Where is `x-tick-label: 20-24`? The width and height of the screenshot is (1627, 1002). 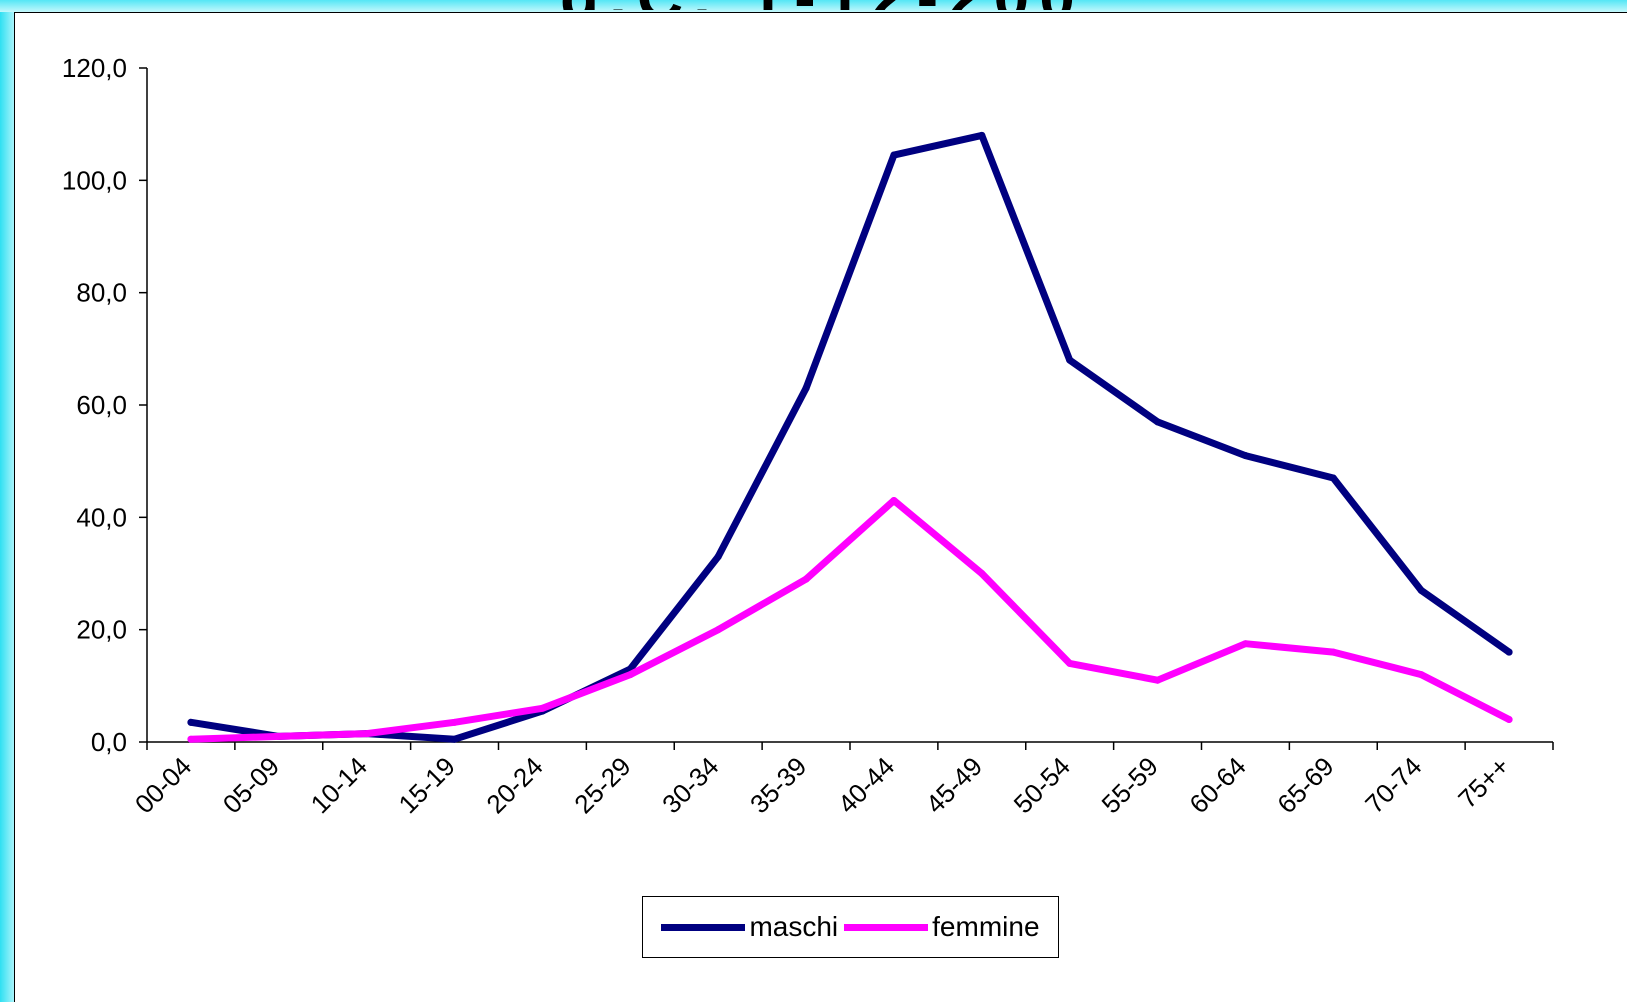
x-tick-label: 20-24 is located at coordinates (514, 785).